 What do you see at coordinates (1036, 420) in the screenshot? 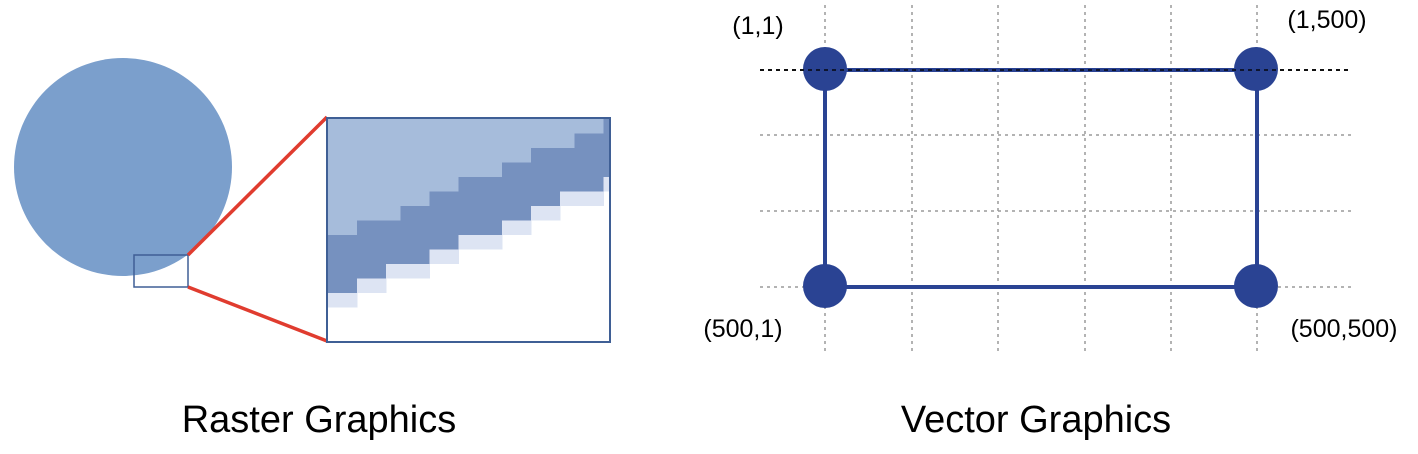
I see `vector-caption: Vector Graphics` at bounding box center [1036, 420].